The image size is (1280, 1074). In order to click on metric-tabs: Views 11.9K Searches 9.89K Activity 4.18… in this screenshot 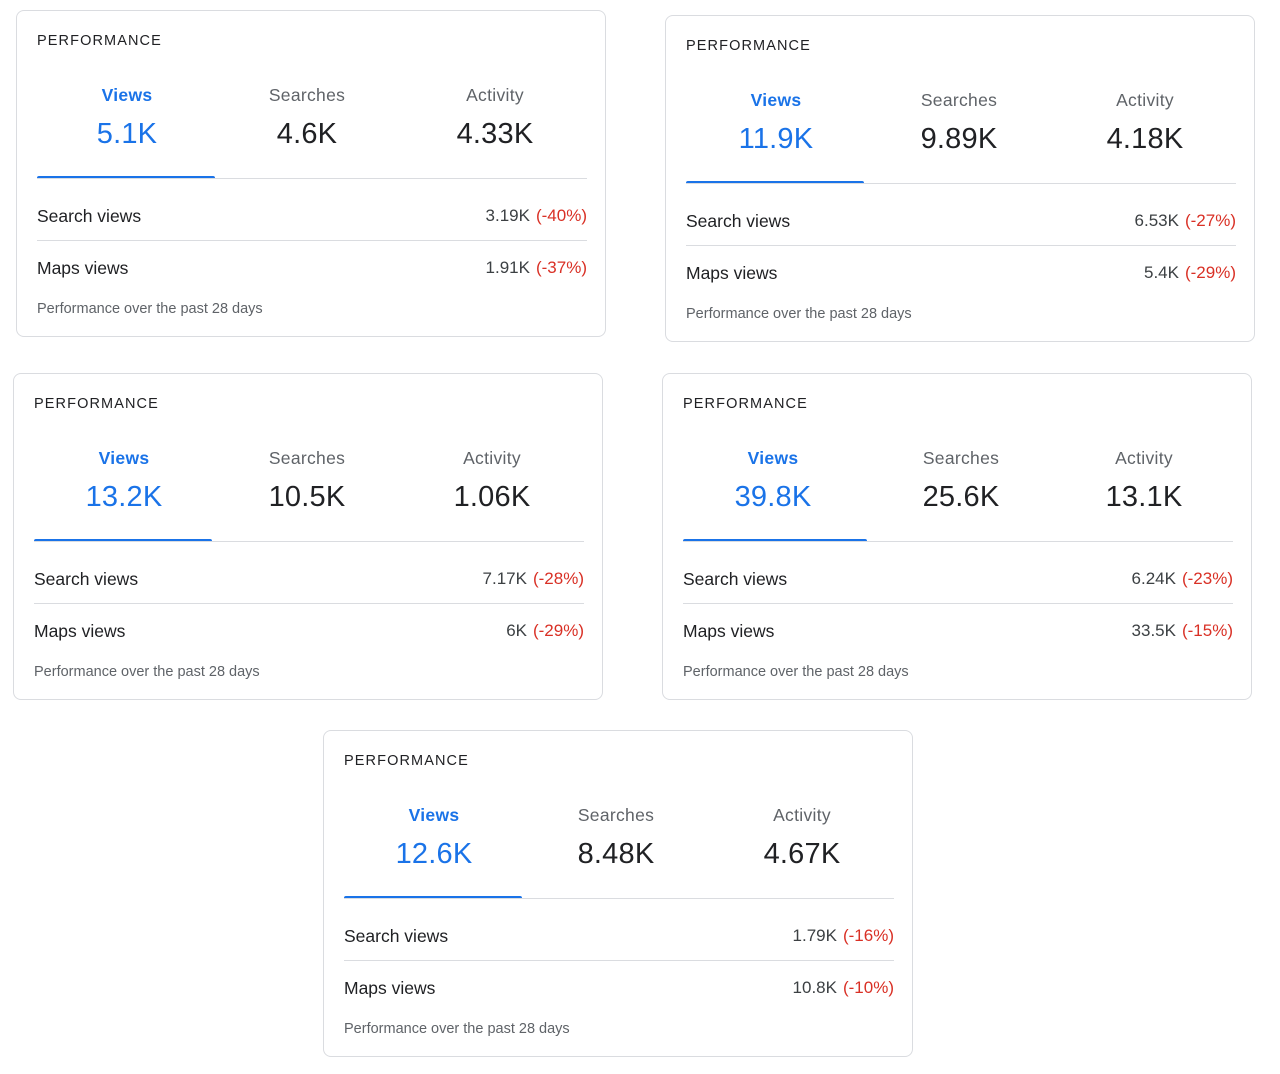, I will do `click(961, 135)`.